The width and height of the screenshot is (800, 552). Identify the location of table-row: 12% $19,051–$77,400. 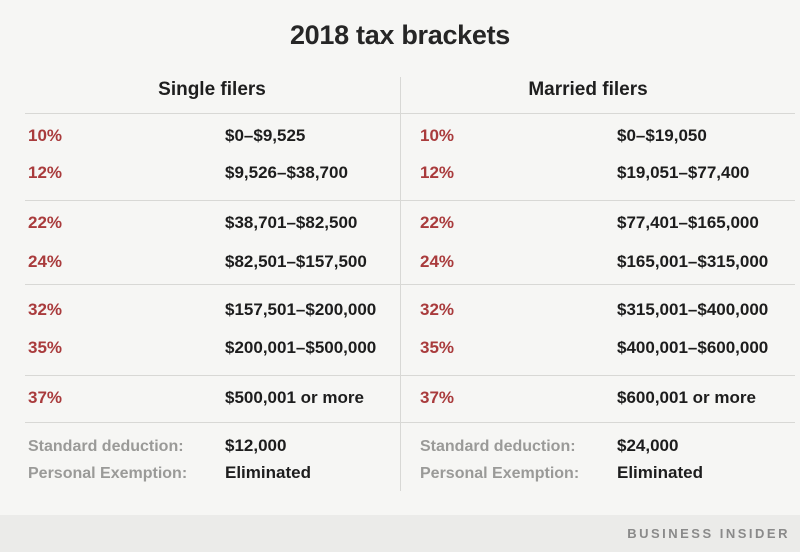
(584, 173).